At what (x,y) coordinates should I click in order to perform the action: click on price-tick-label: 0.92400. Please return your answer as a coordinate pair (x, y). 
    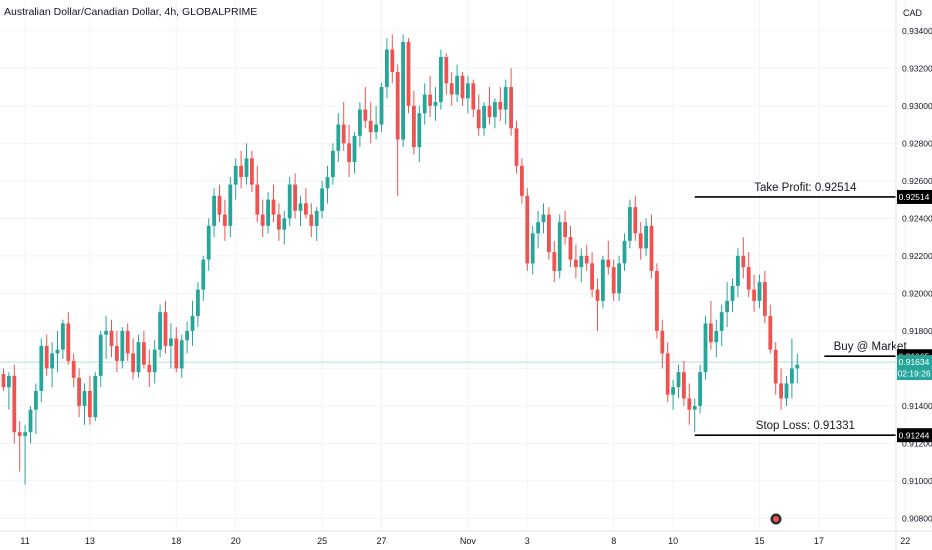
    Looking at the image, I should click on (917, 218).